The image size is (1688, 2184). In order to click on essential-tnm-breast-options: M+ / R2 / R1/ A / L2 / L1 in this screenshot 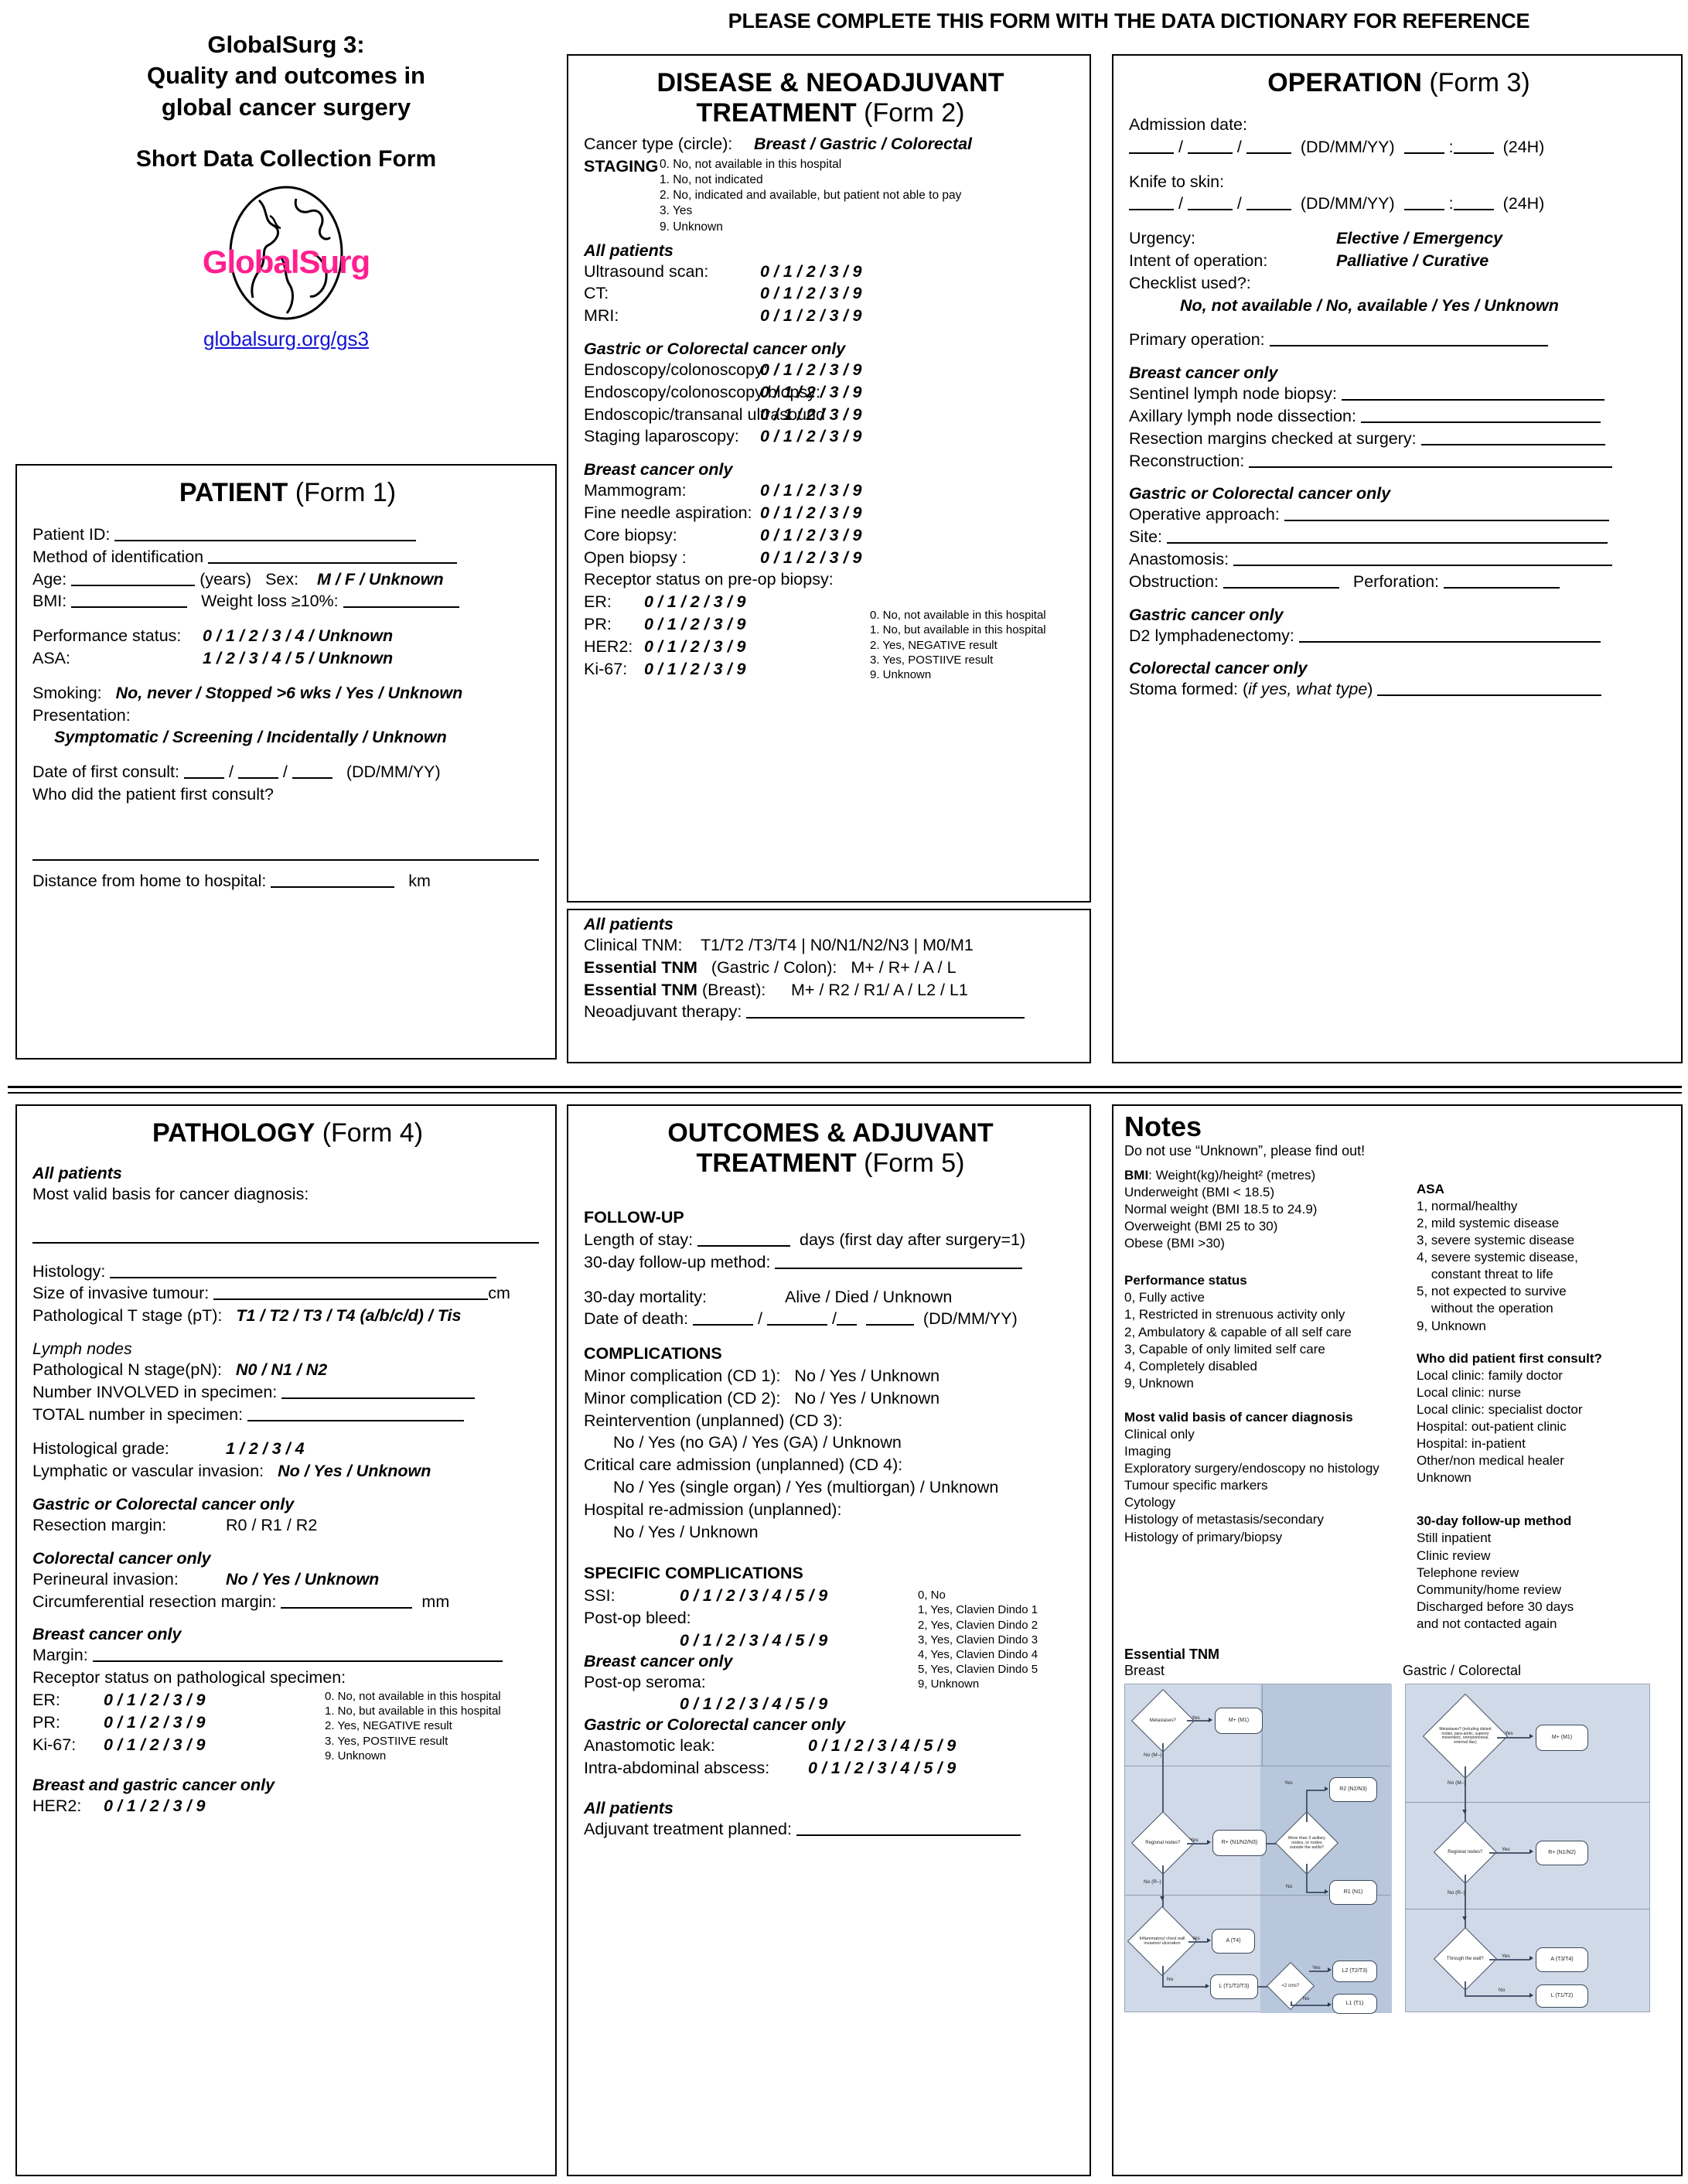, I will do `click(879, 989)`.